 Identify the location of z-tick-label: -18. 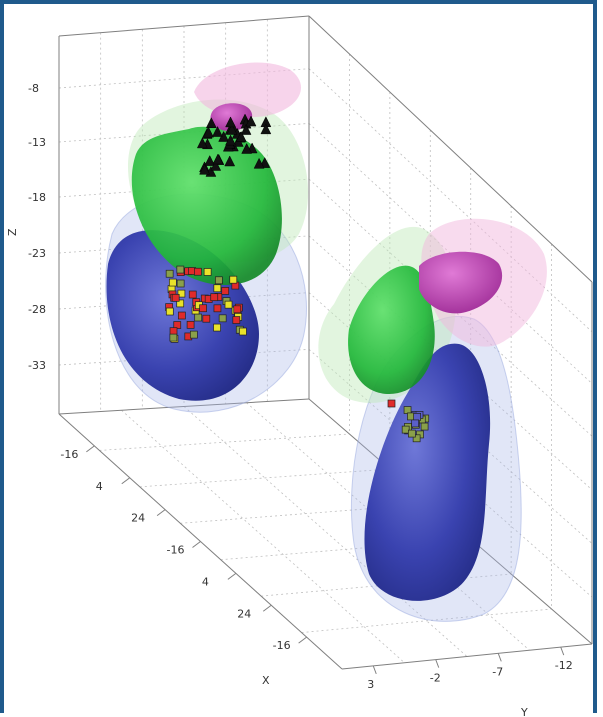
(37, 197).